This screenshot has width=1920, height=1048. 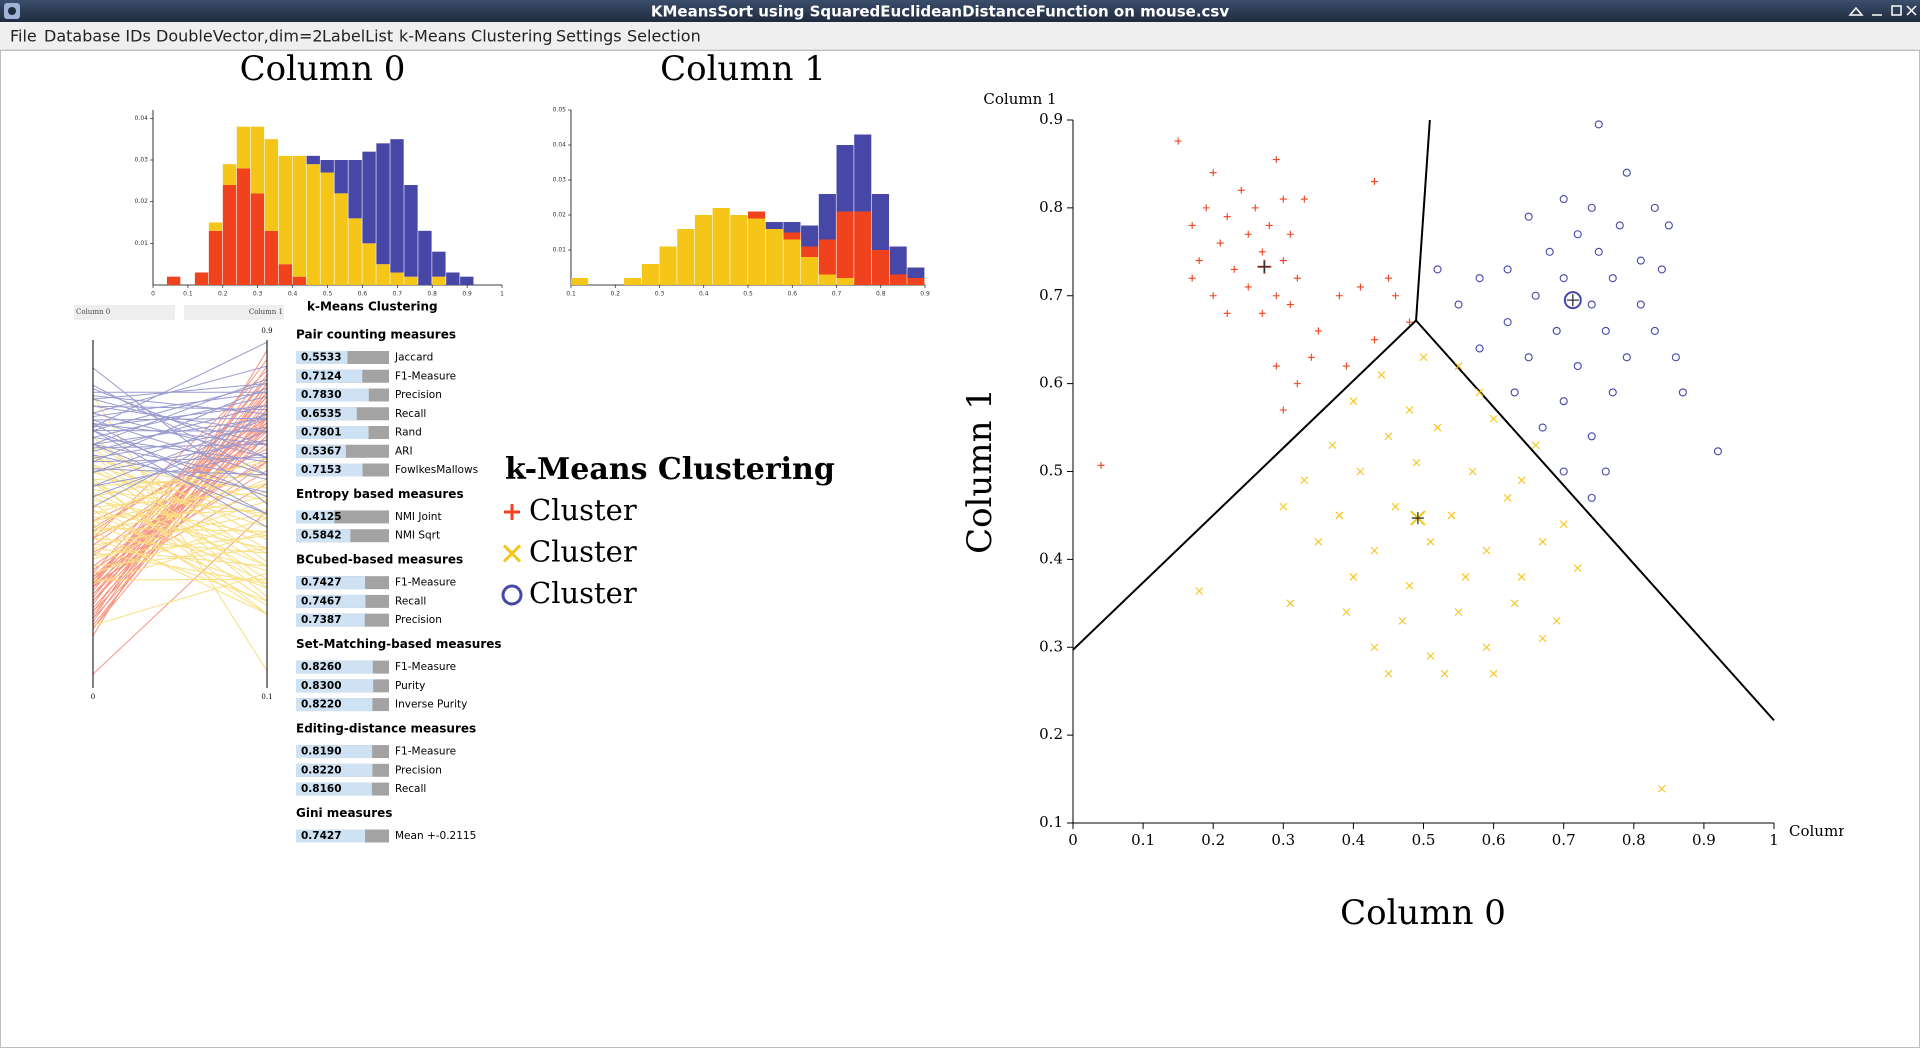 What do you see at coordinates (1143, 840) in the screenshot?
I see `x-tick-label: 0.1` at bounding box center [1143, 840].